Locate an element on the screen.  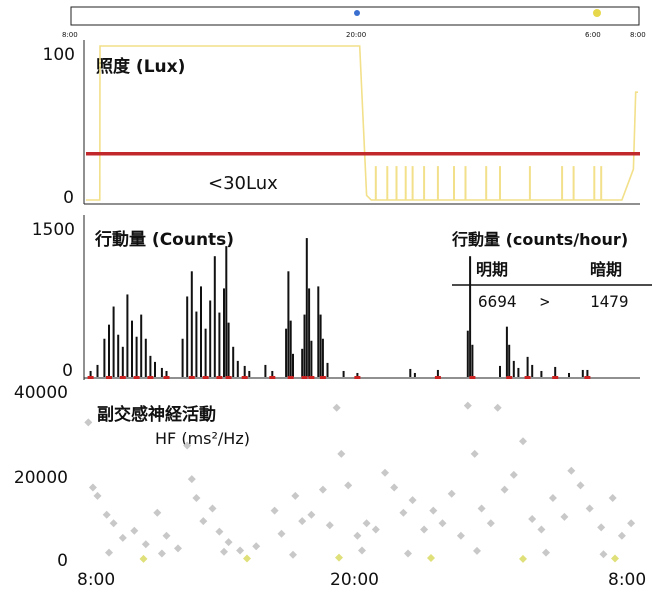
hf-ytick-40000: 40000 is located at coordinates (41, 393).